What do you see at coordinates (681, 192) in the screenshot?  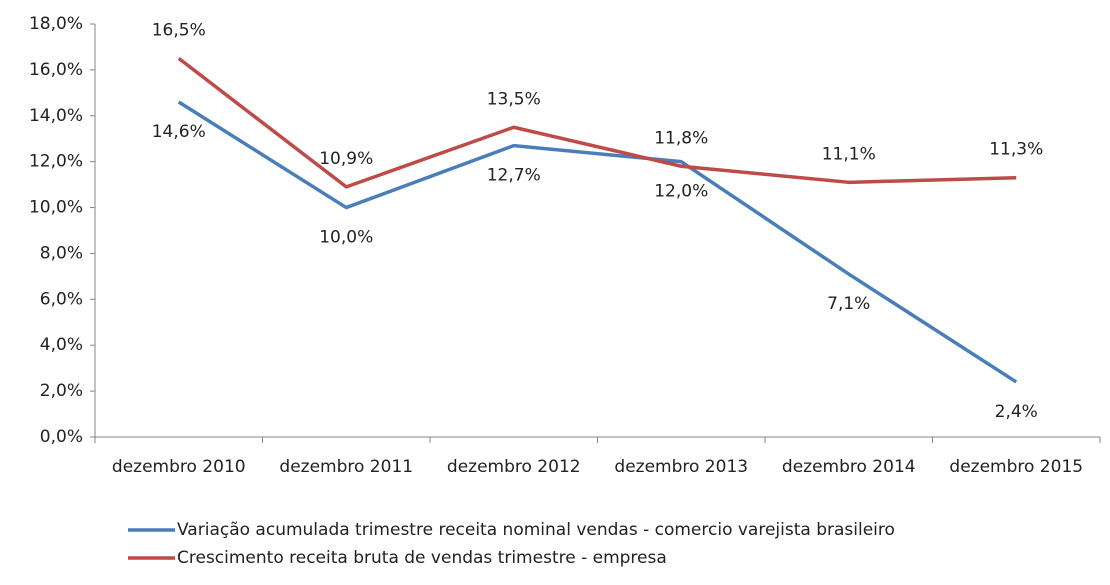 I see `data-label: 12,0%` at bounding box center [681, 192].